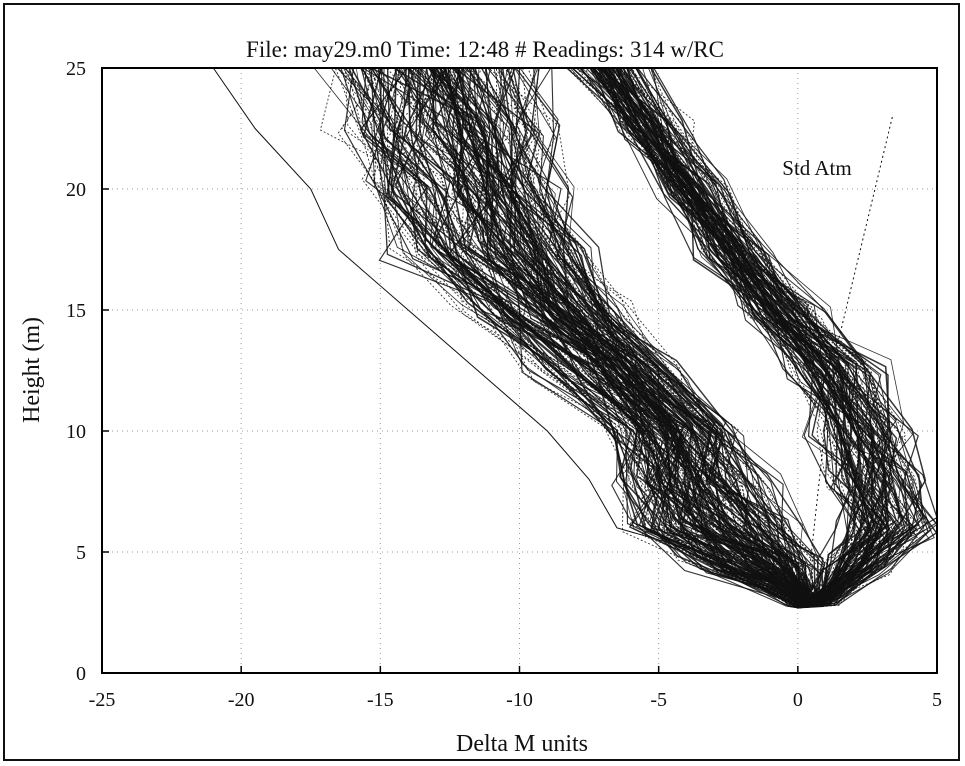 The height and width of the screenshot is (766, 965). What do you see at coordinates (81, 553) in the screenshot?
I see `y-tick-label: 5` at bounding box center [81, 553].